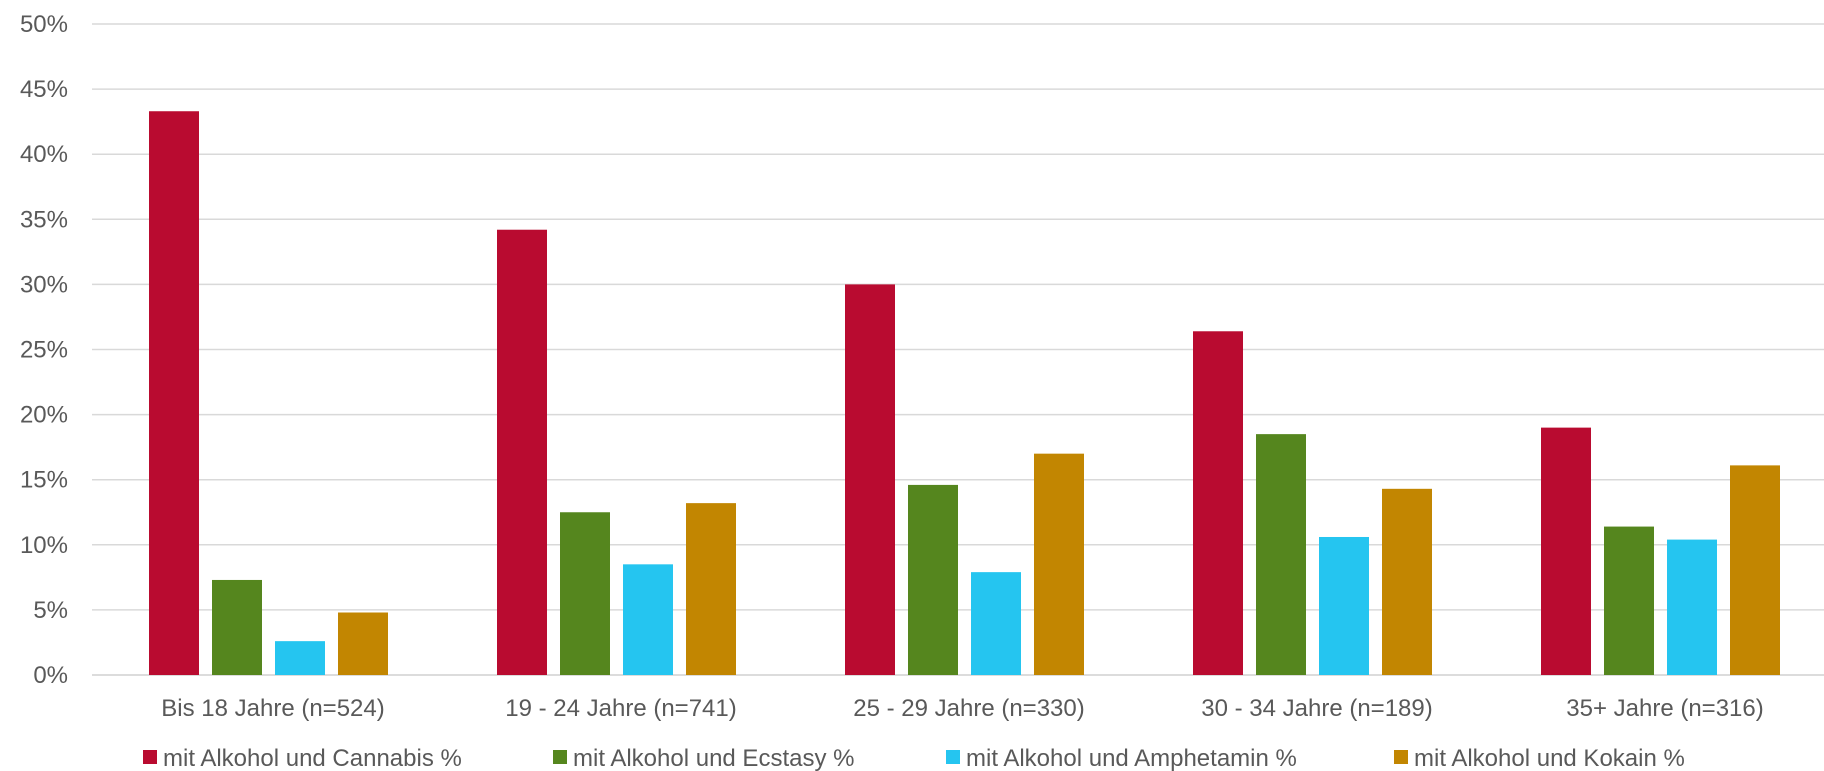  I want to click on y-tick-label: 0%, so click(50, 675).